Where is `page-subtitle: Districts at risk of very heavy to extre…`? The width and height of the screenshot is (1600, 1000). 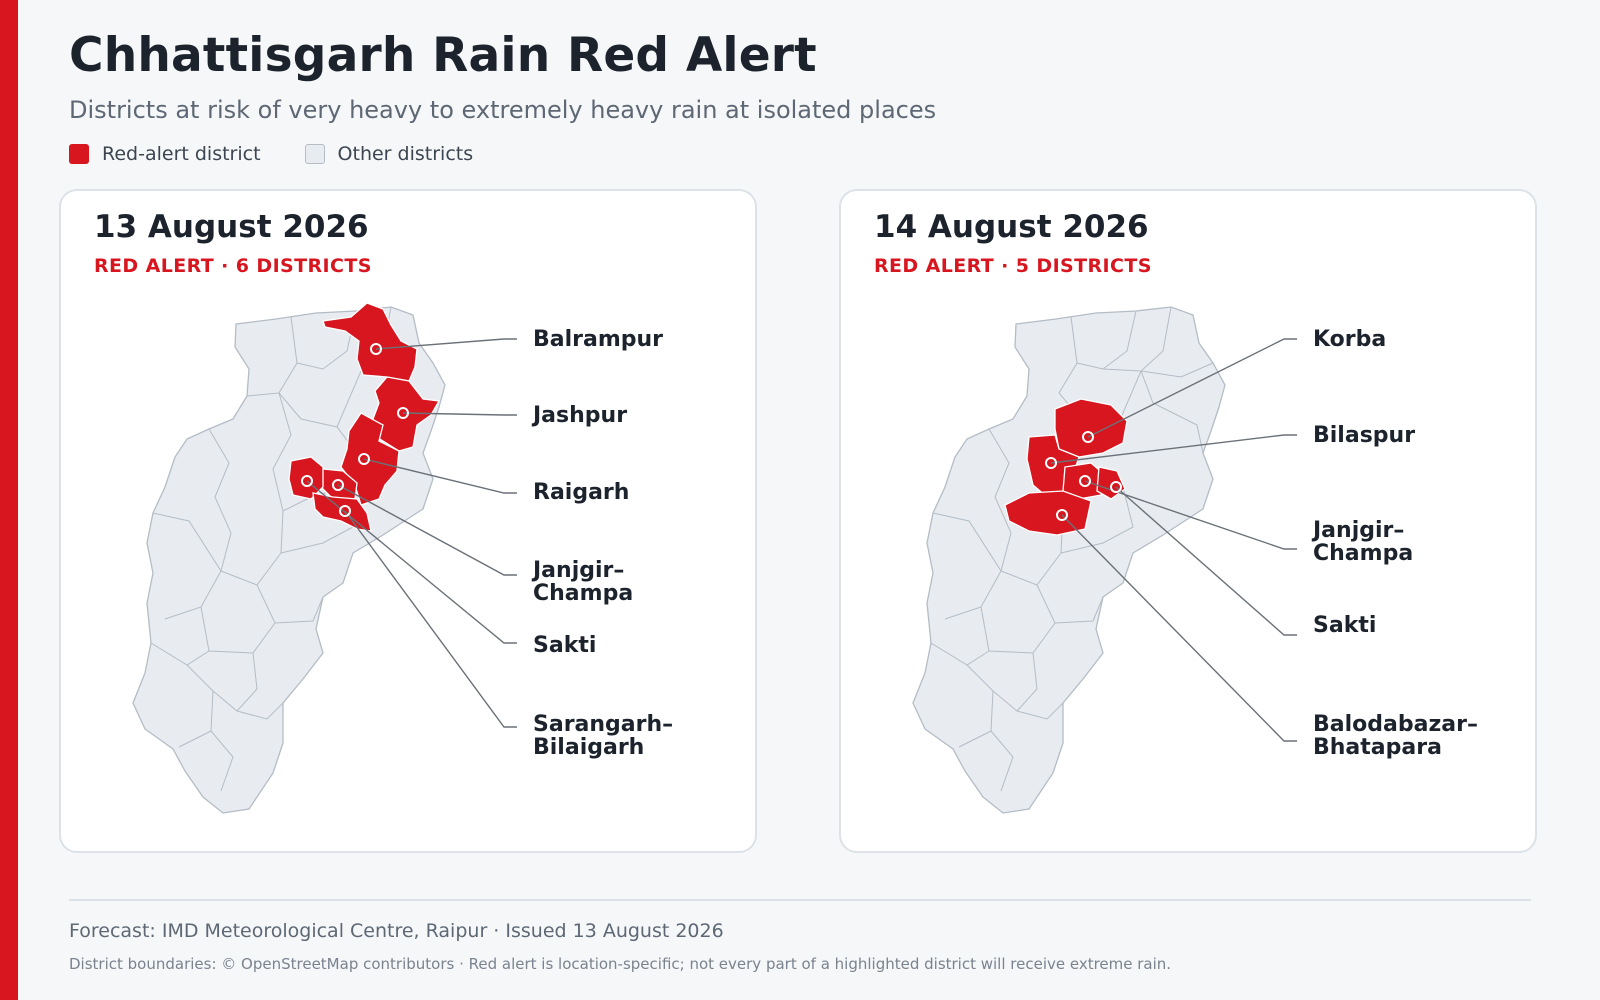
page-subtitle: Districts at risk of very heavy to extre… is located at coordinates (503, 110).